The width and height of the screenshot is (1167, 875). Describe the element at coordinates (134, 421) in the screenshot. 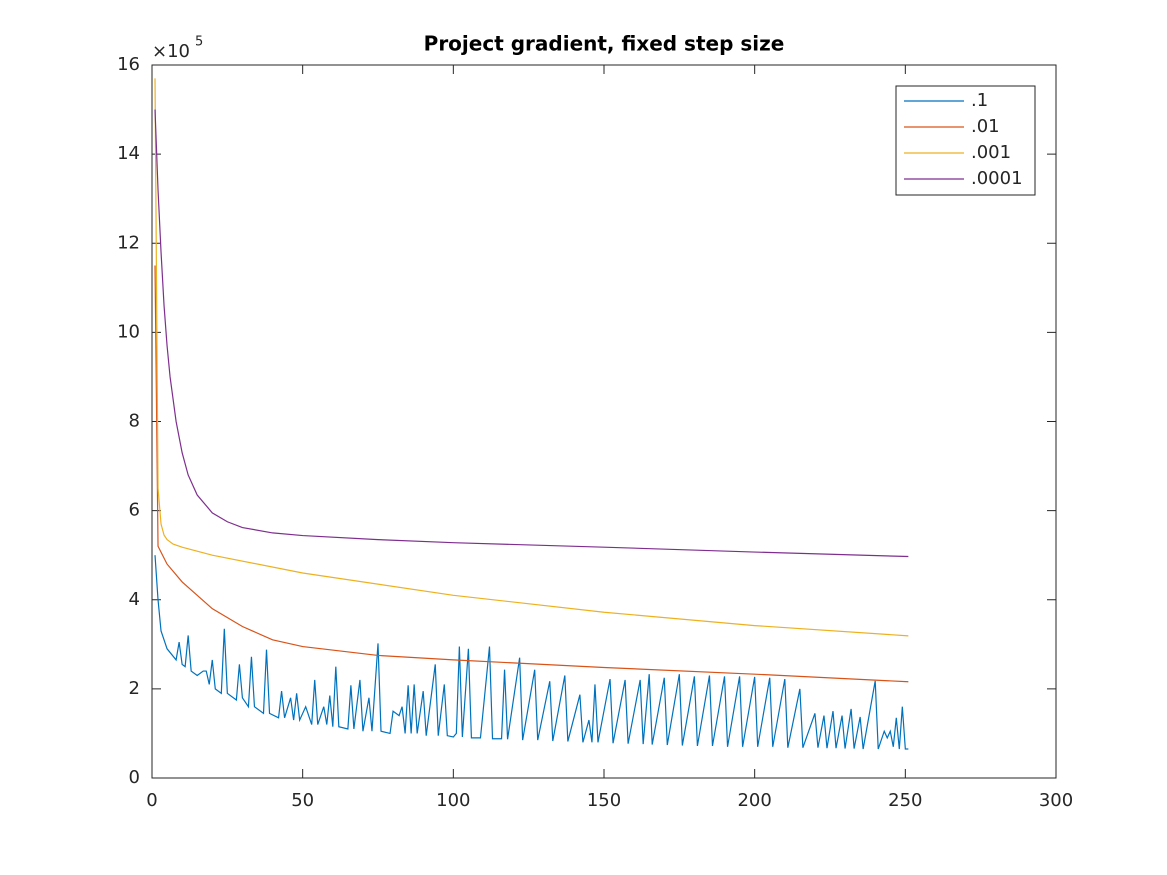

I see `y-tick-label: 8` at that location.